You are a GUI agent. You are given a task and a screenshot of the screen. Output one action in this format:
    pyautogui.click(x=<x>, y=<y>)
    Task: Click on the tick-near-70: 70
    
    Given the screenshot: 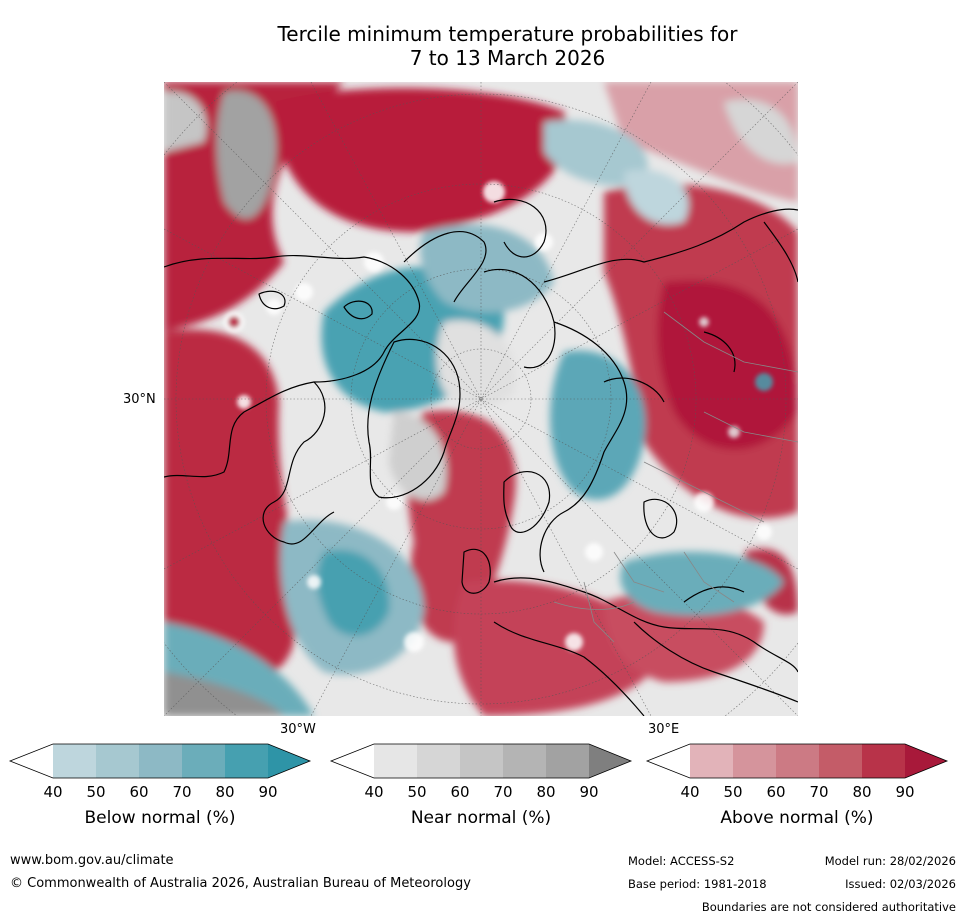 What is the action you would take?
    pyautogui.click(x=503, y=792)
    